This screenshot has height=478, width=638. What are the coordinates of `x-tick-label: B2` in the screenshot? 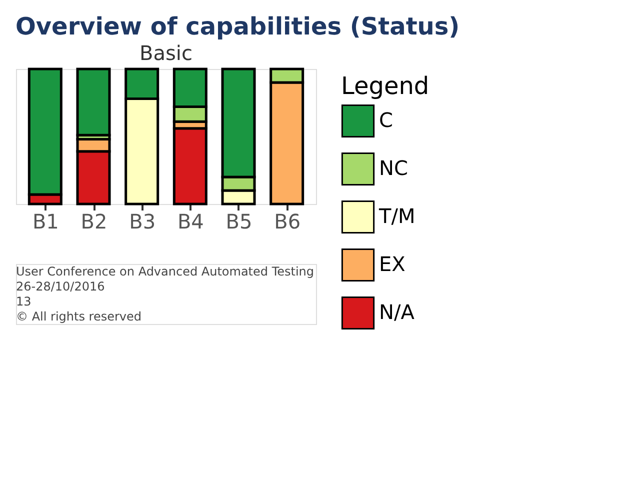 It's located at (94, 222).